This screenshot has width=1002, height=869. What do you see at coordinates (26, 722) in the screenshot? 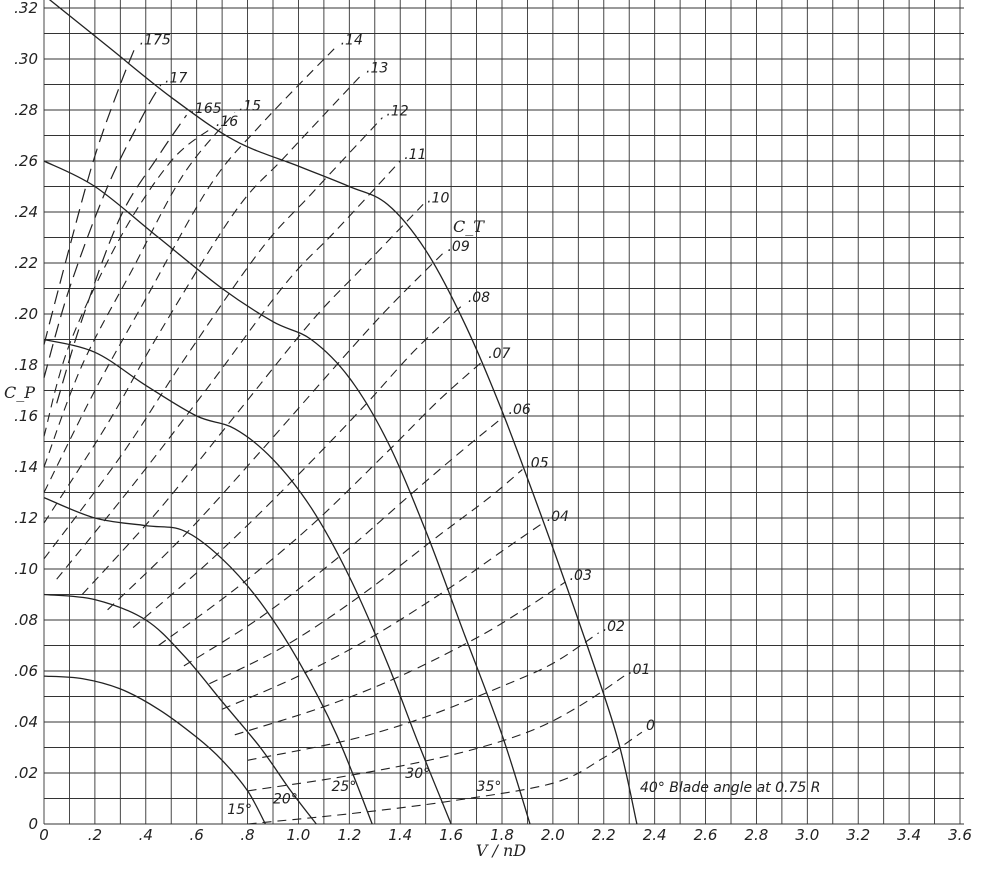
I see `y-tick-label: .04` at bounding box center [26, 722].